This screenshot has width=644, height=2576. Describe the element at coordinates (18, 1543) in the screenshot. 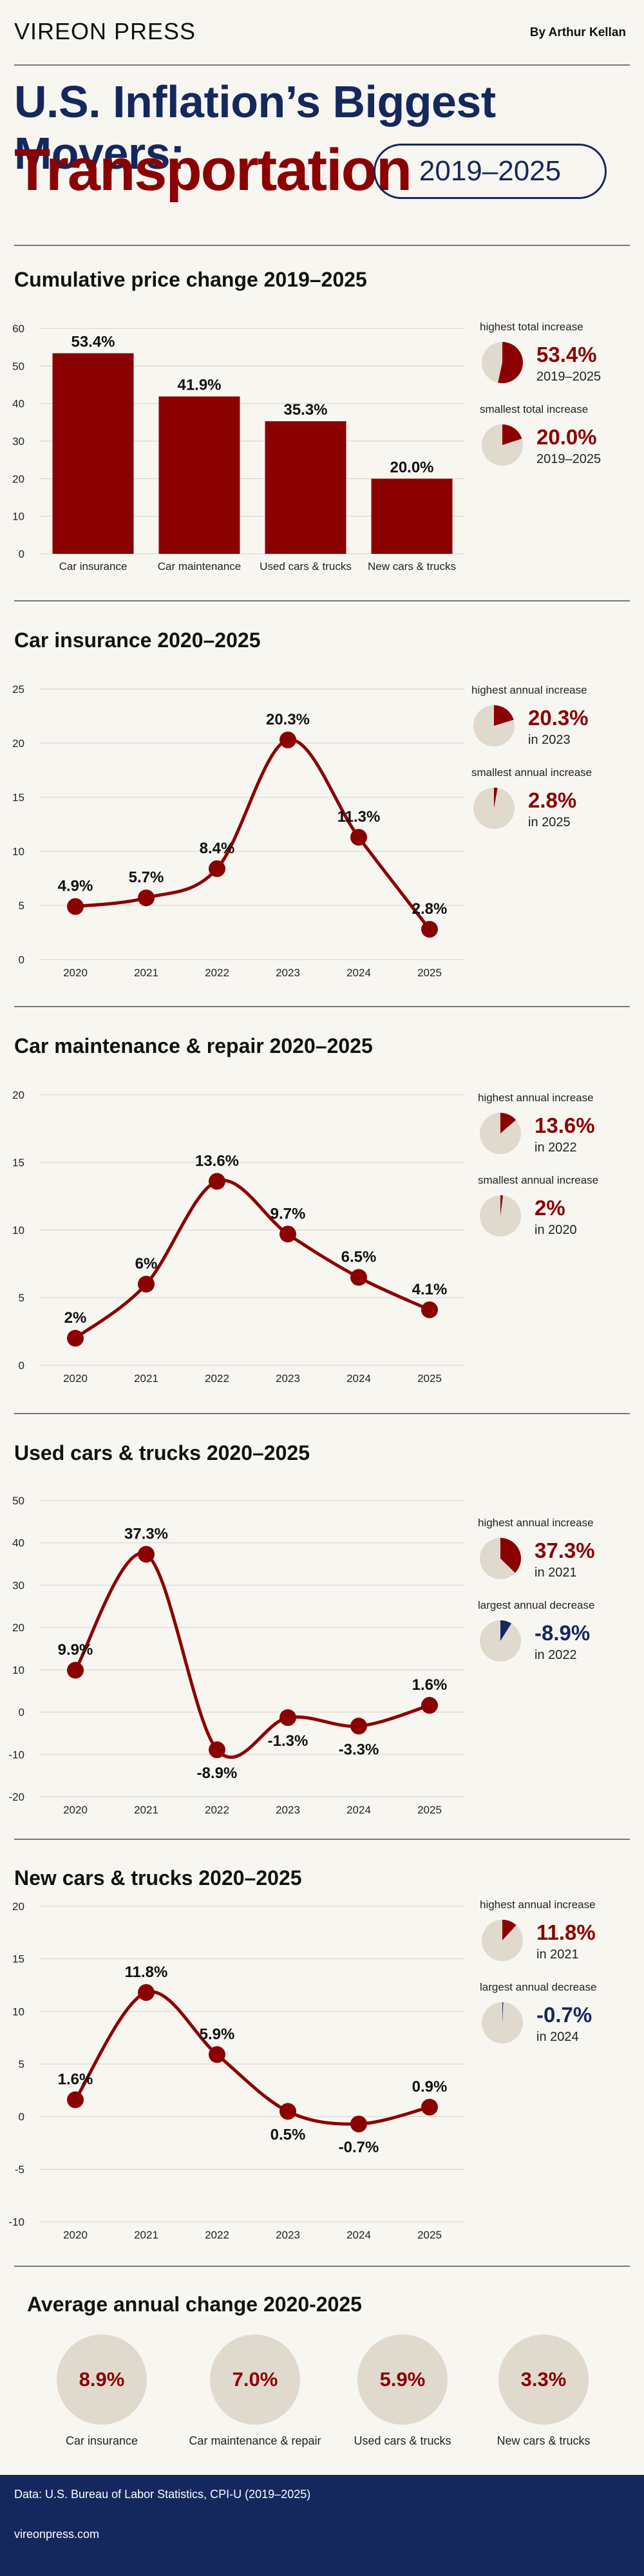

I see `y-tick-label: 40` at that location.